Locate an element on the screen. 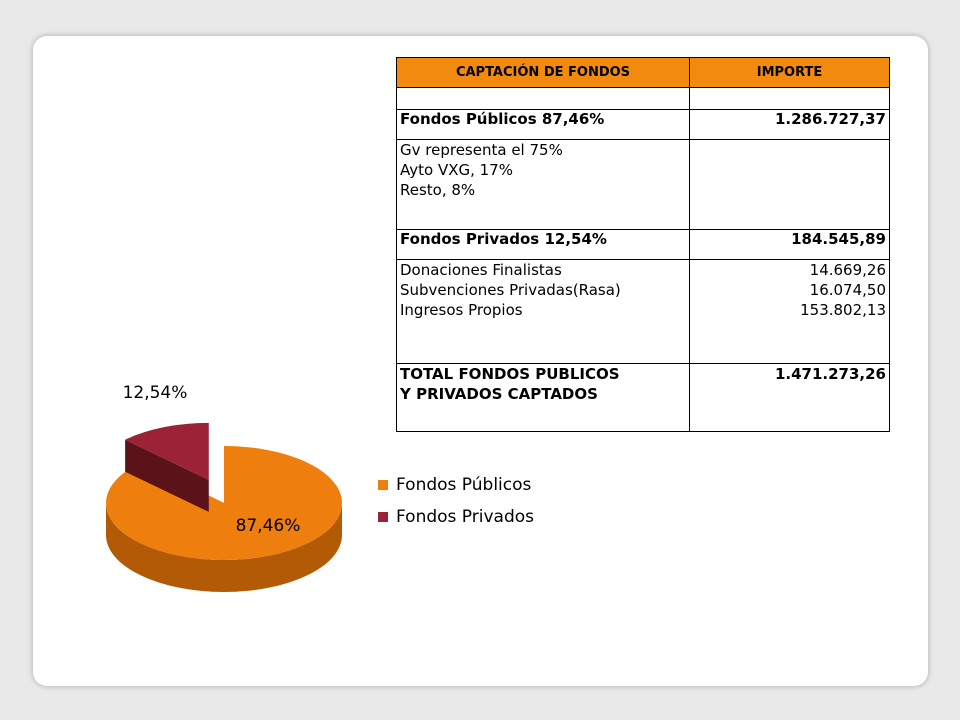 This screenshot has height=720, width=960. value-subvenciones: 16.074,50 is located at coordinates (847, 290).